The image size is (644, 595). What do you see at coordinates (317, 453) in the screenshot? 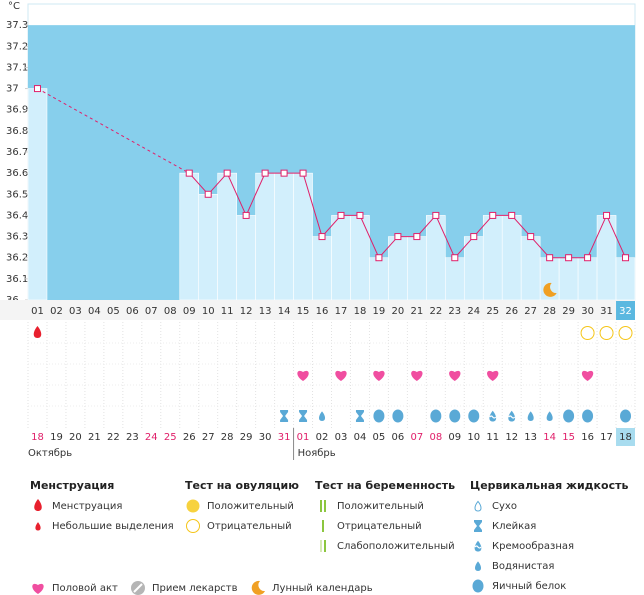
I see `month-label: Ноябрь` at bounding box center [317, 453].